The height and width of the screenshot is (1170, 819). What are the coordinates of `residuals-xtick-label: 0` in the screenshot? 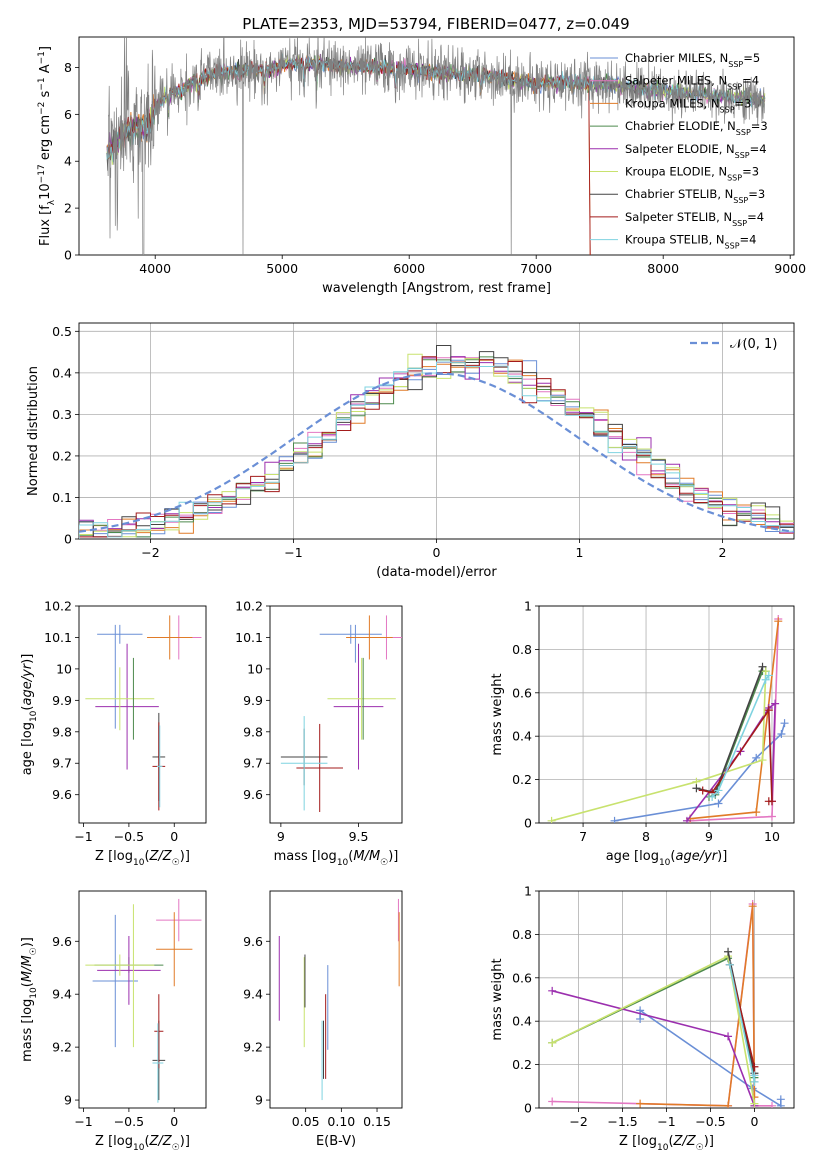 It's located at (437, 552).